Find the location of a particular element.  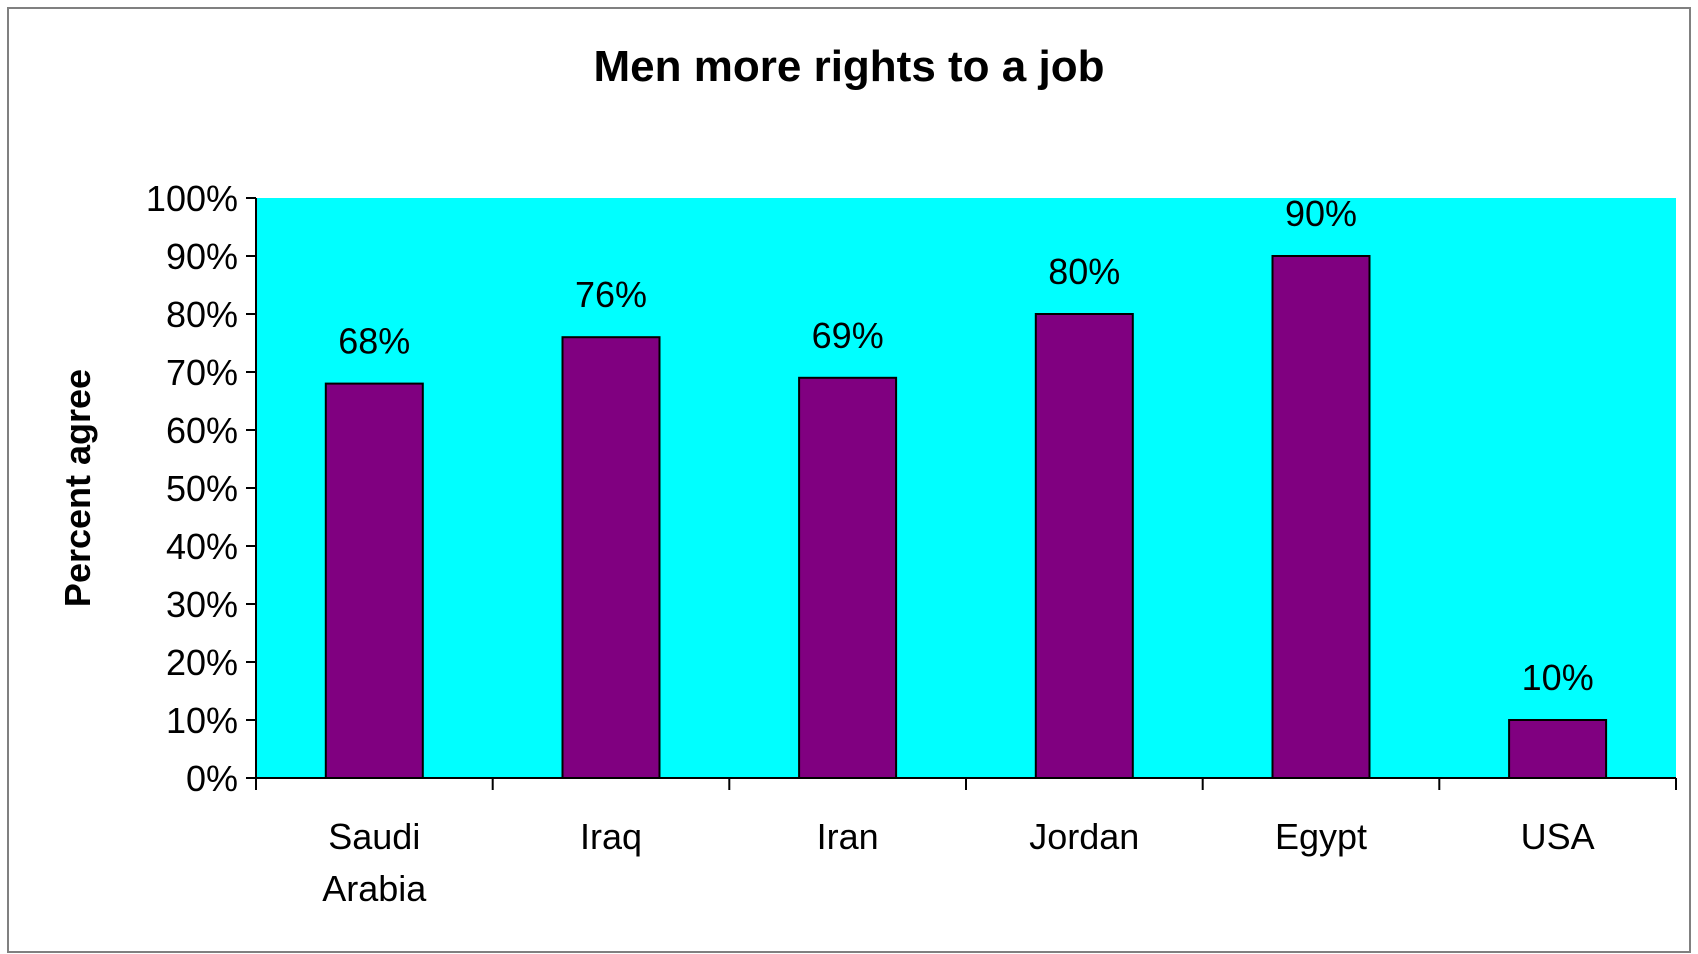

x-category-label-line: Arabia is located at coordinates (374, 888).